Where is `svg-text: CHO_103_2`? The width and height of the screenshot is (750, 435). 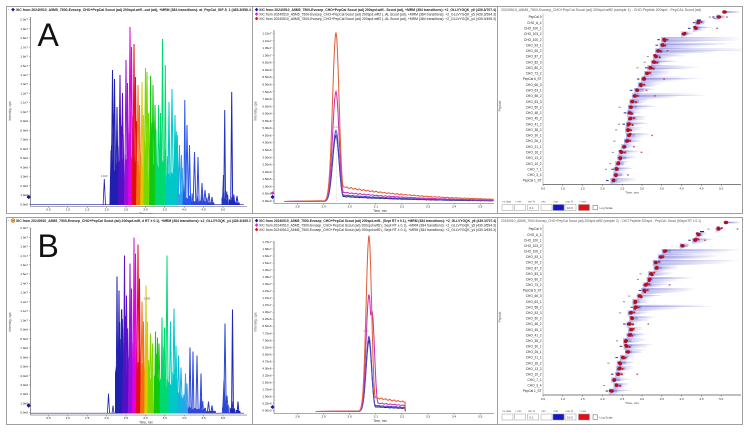
svg-text: CHO_103_2 is located at coordinates (533, 246).